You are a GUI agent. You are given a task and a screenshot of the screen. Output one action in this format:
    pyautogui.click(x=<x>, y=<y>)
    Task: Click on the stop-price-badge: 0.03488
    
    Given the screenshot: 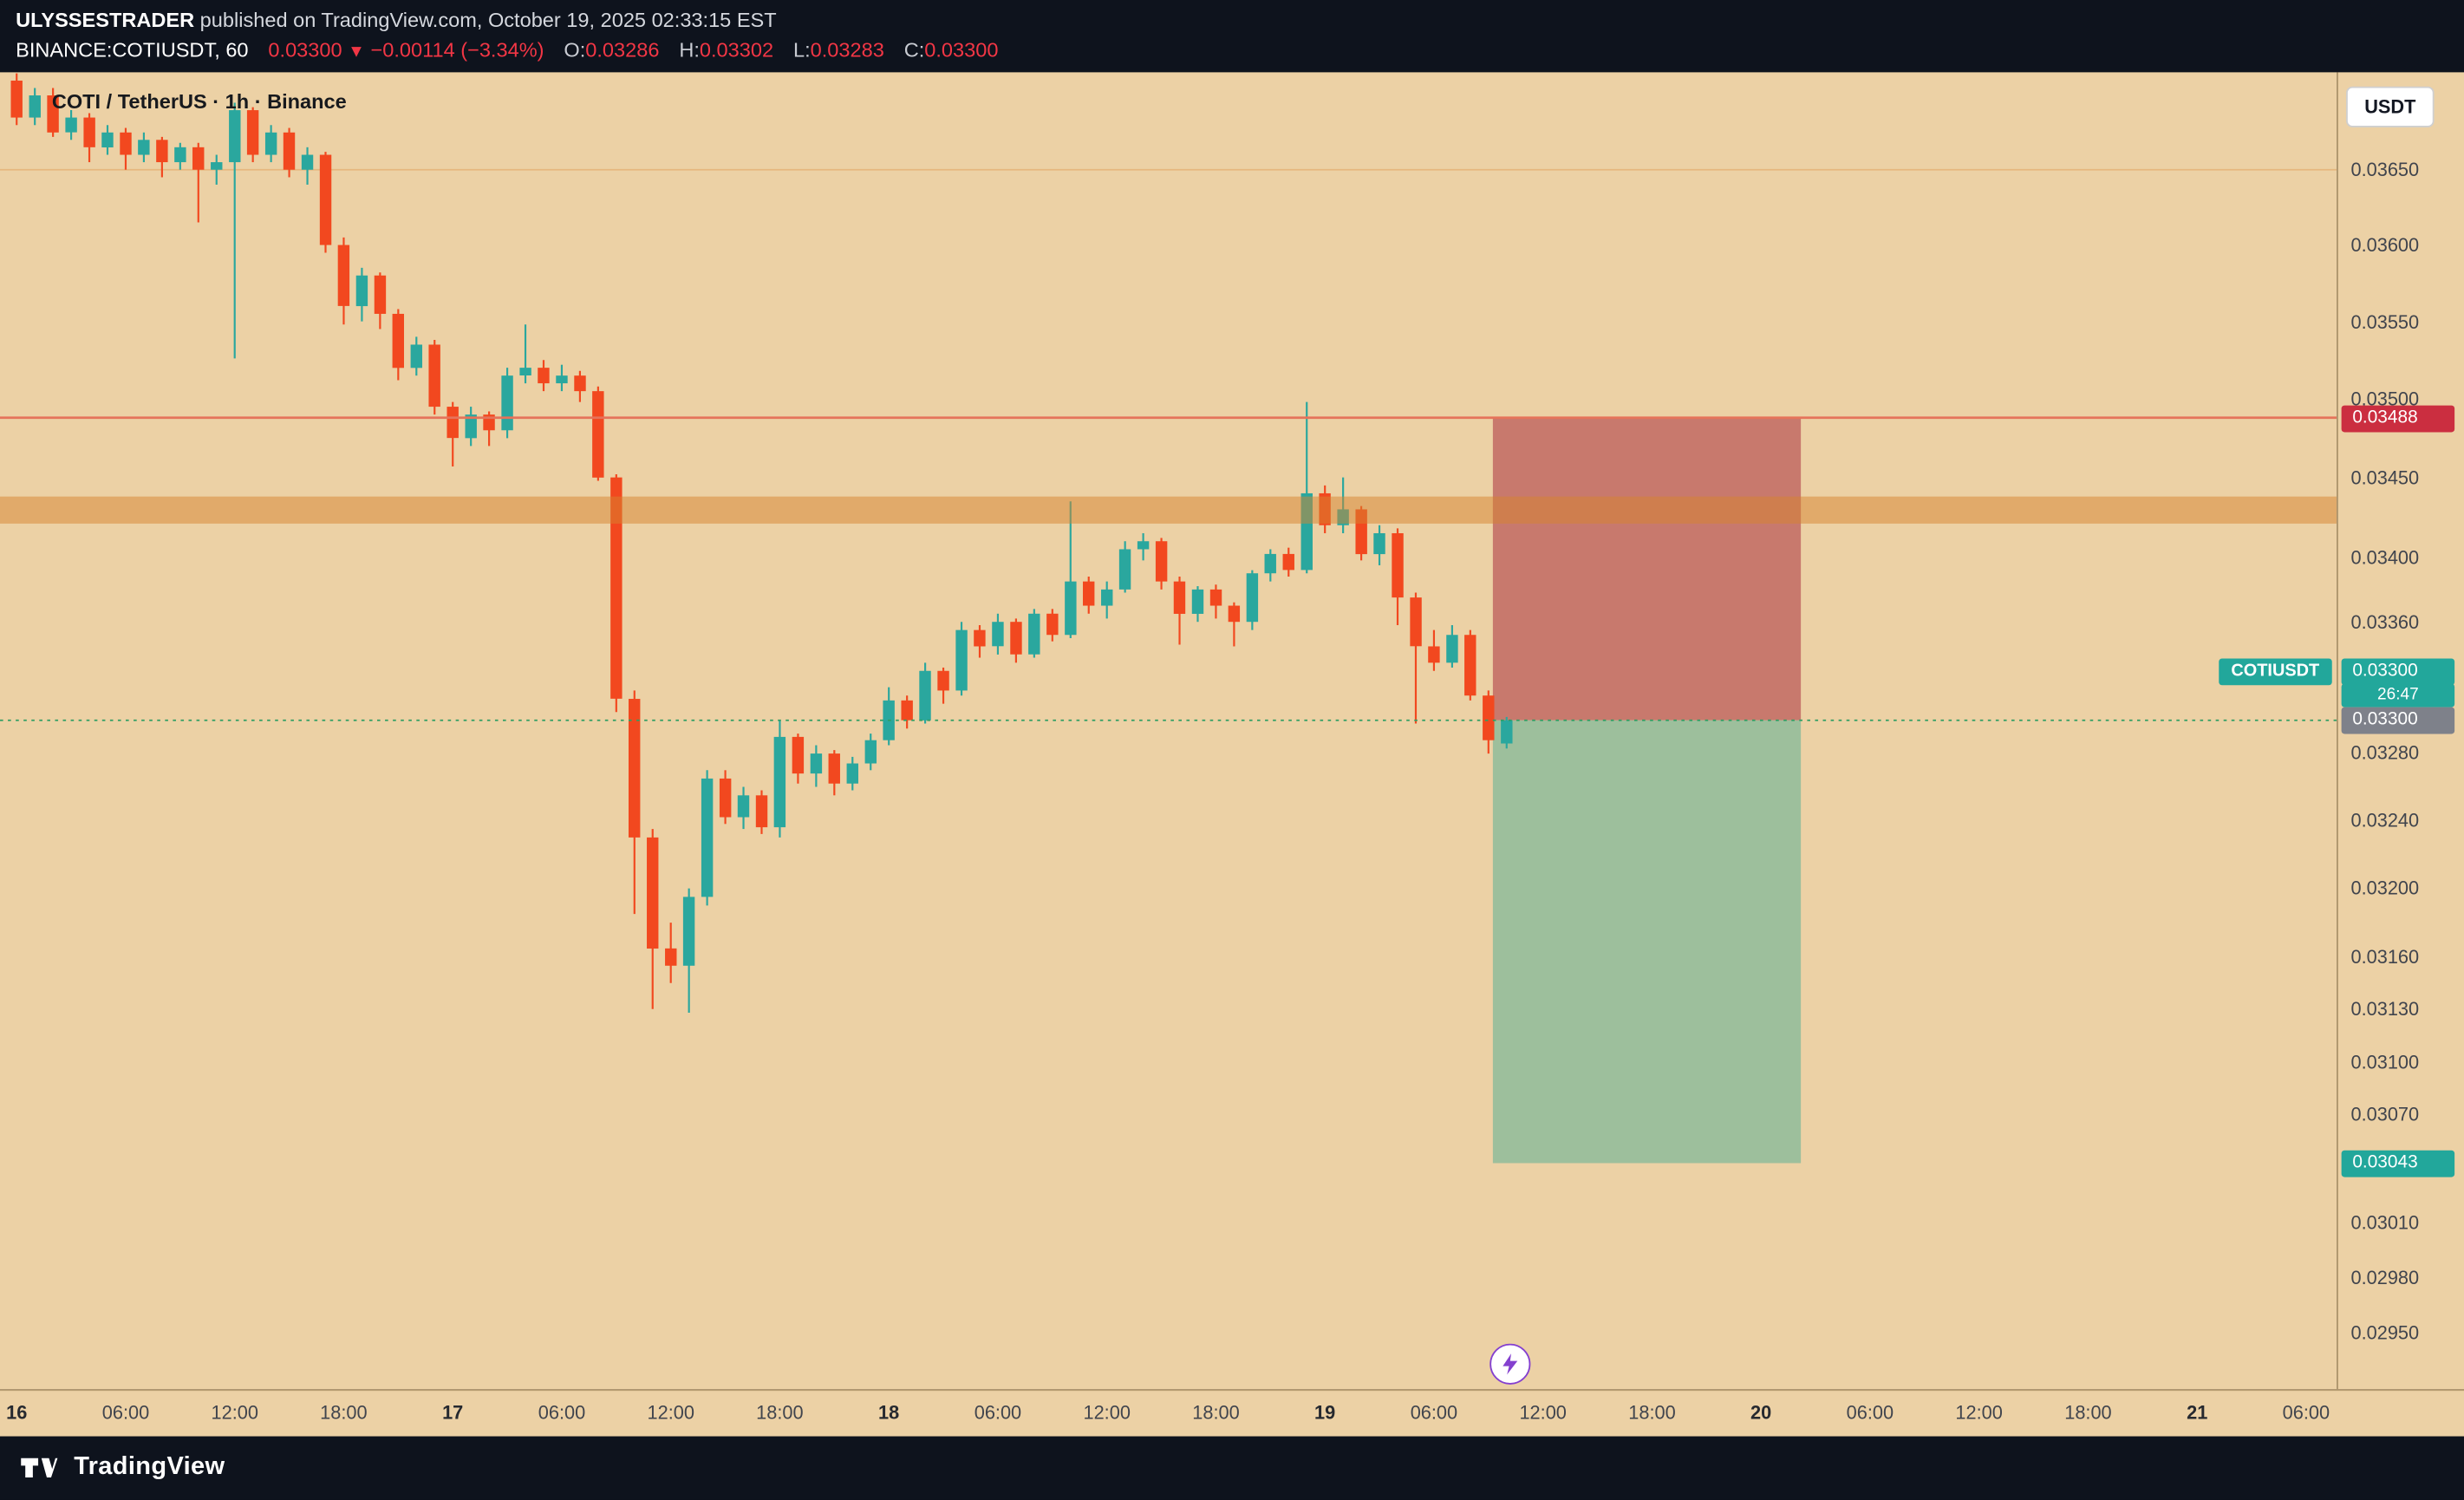 What is the action you would take?
    pyautogui.click(x=2398, y=419)
    